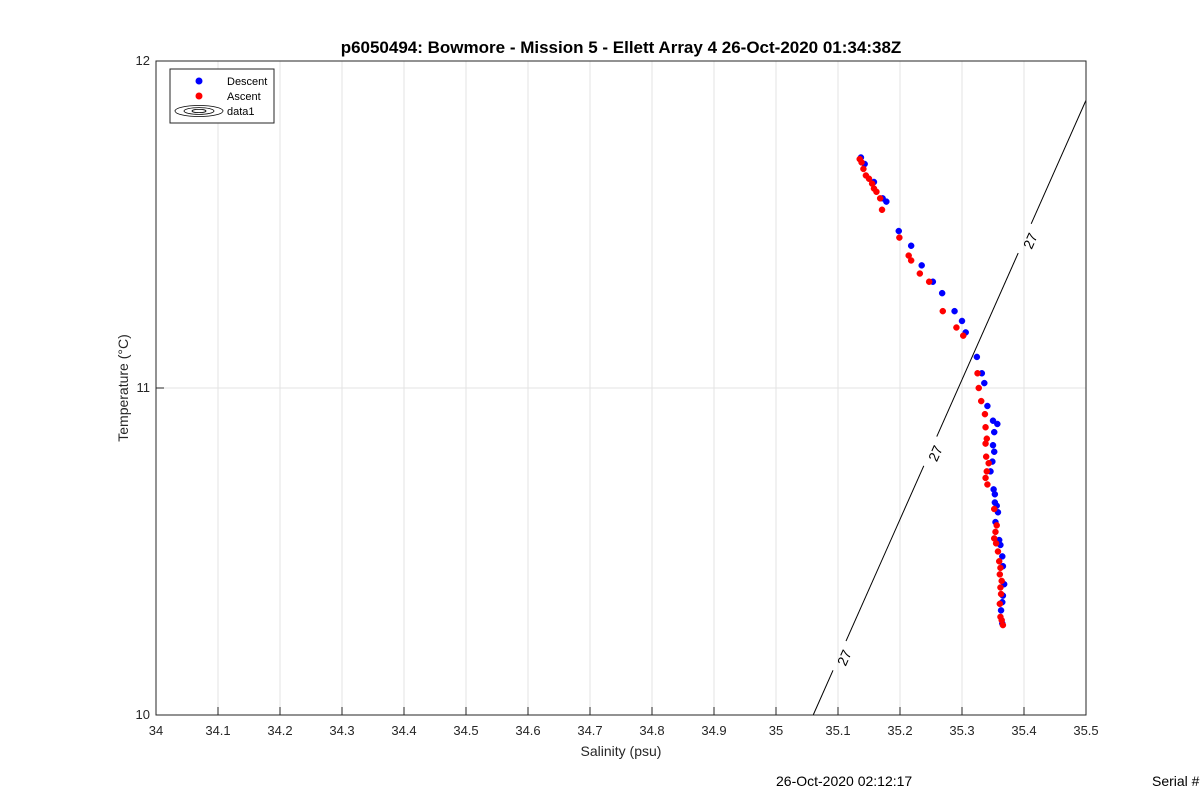 The width and height of the screenshot is (1200, 804). I want to click on legend-box, so click(222, 96).